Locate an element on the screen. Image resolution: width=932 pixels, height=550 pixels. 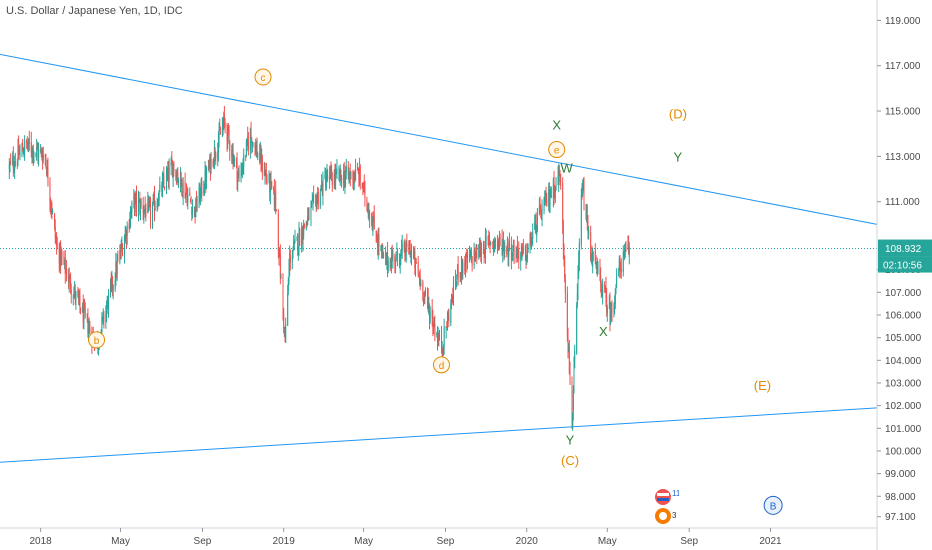
wave-label-C: (C) is located at coordinates (570, 460).